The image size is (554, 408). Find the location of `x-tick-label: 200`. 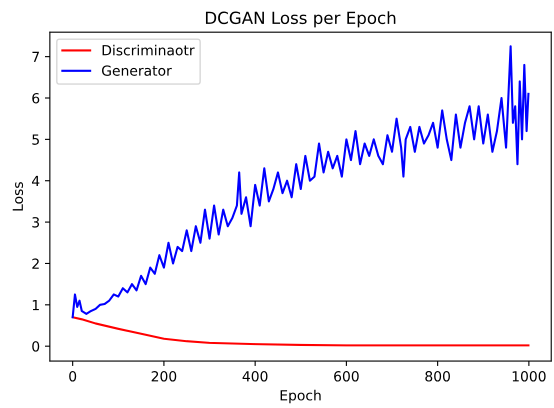

x-tick-label: 200 is located at coordinates (164, 376).